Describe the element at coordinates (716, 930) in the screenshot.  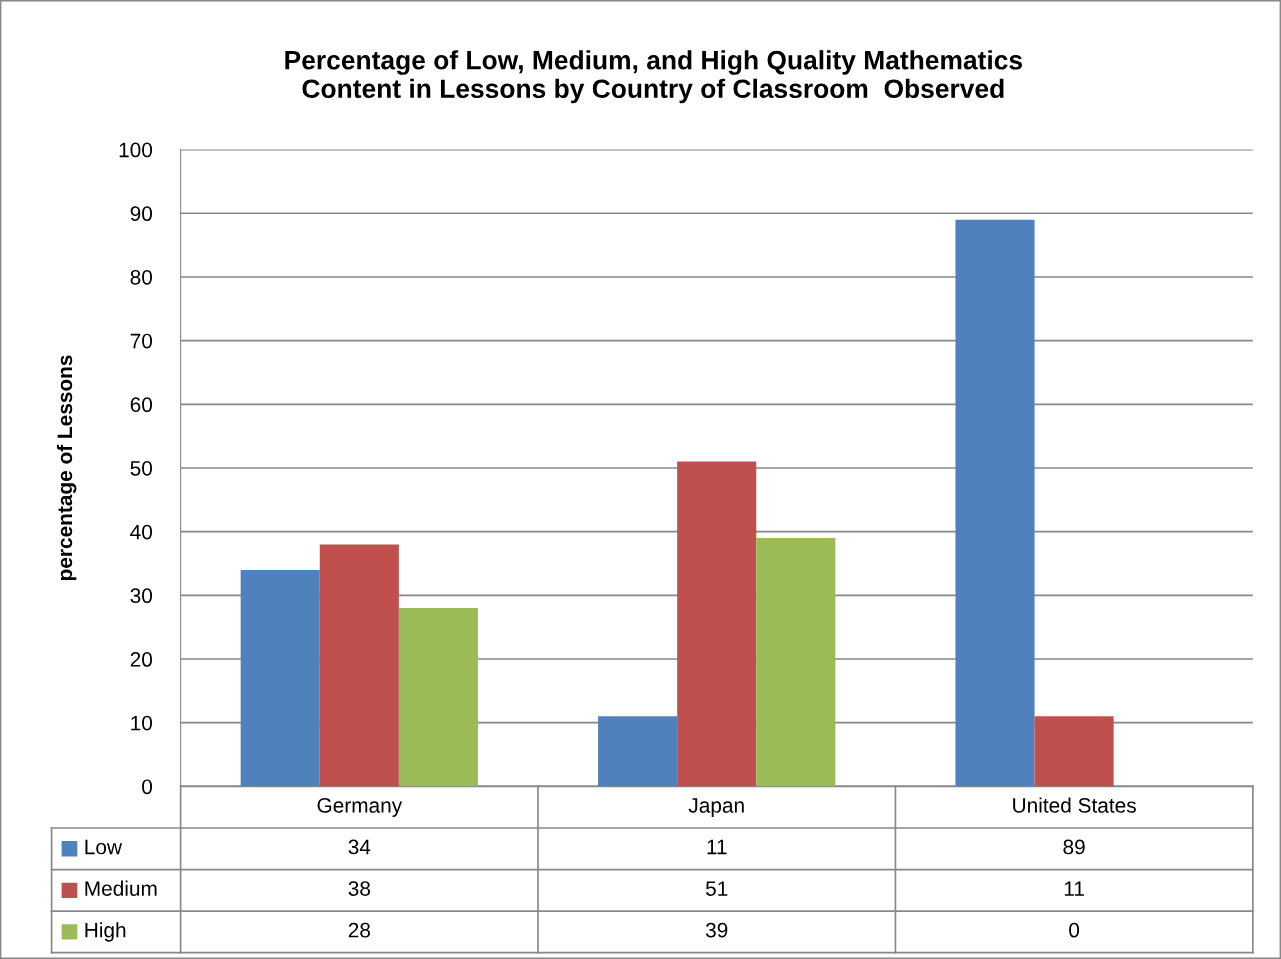
I see `data-label: 39` at that location.